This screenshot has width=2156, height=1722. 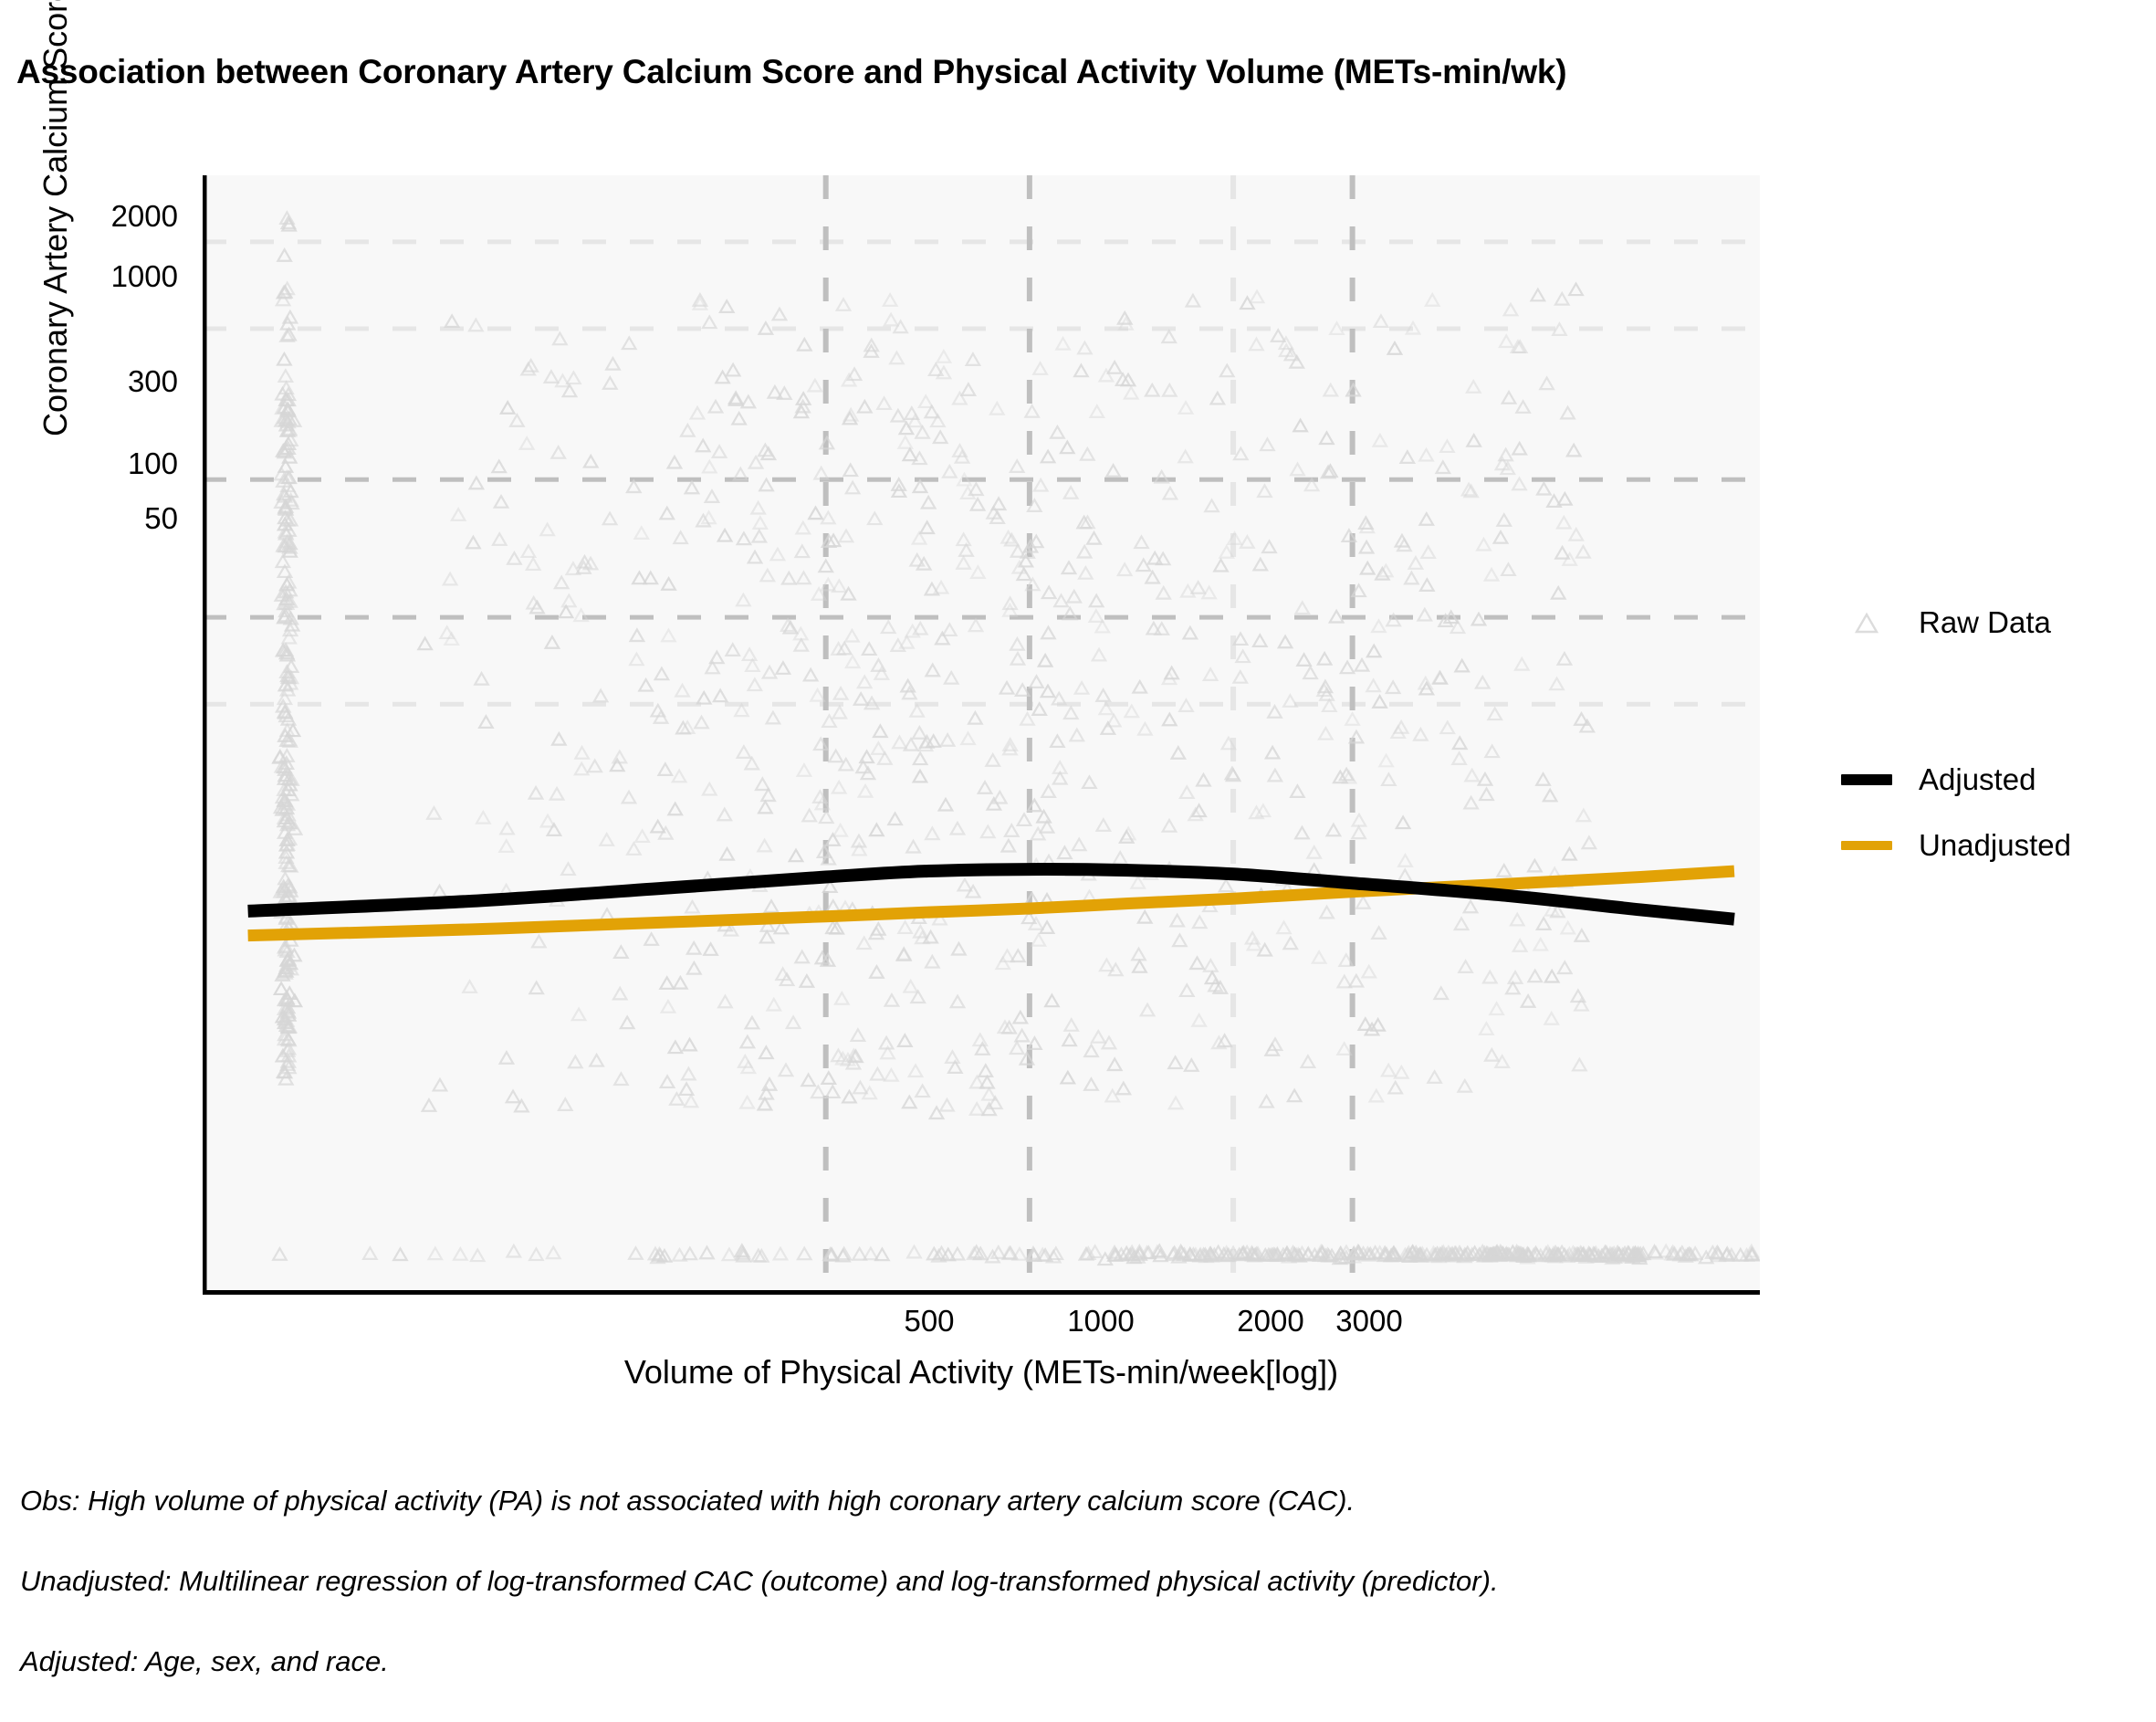 What do you see at coordinates (1994, 780) in the screenshot?
I see `legend-item-adjusted: Adjusted` at bounding box center [1994, 780].